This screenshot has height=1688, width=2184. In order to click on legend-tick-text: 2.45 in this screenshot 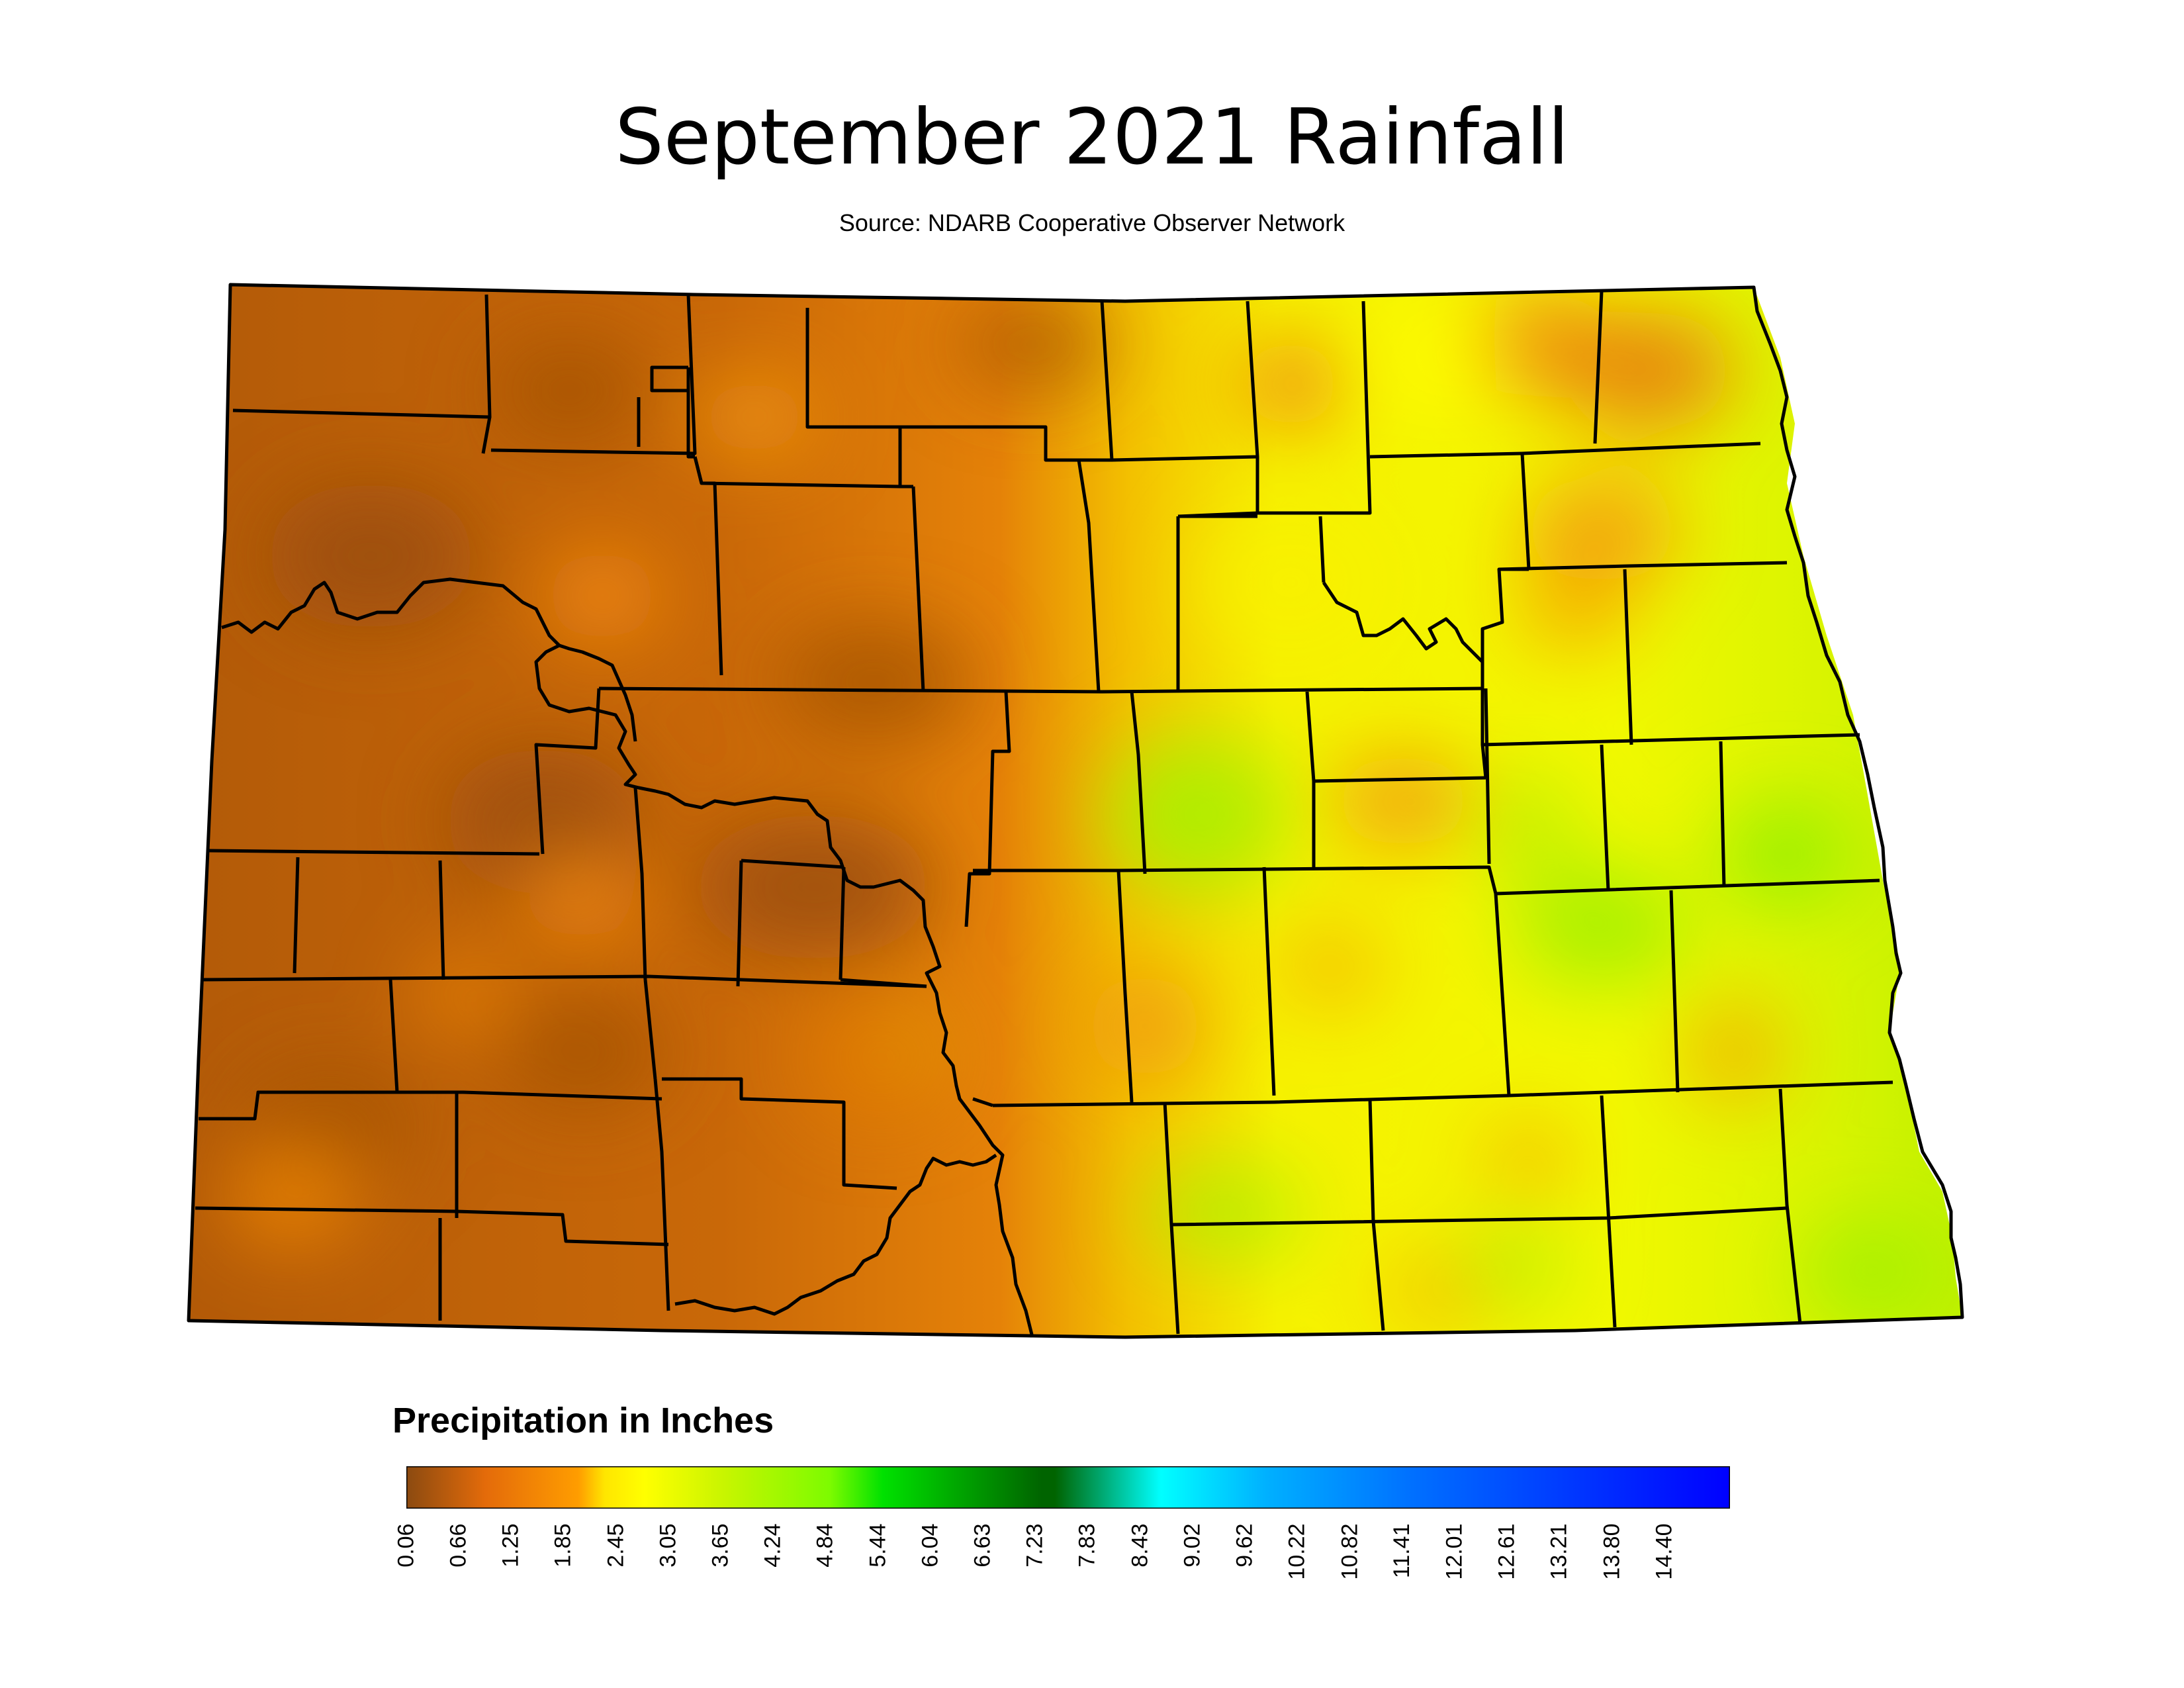, I will do `click(616, 1545)`.